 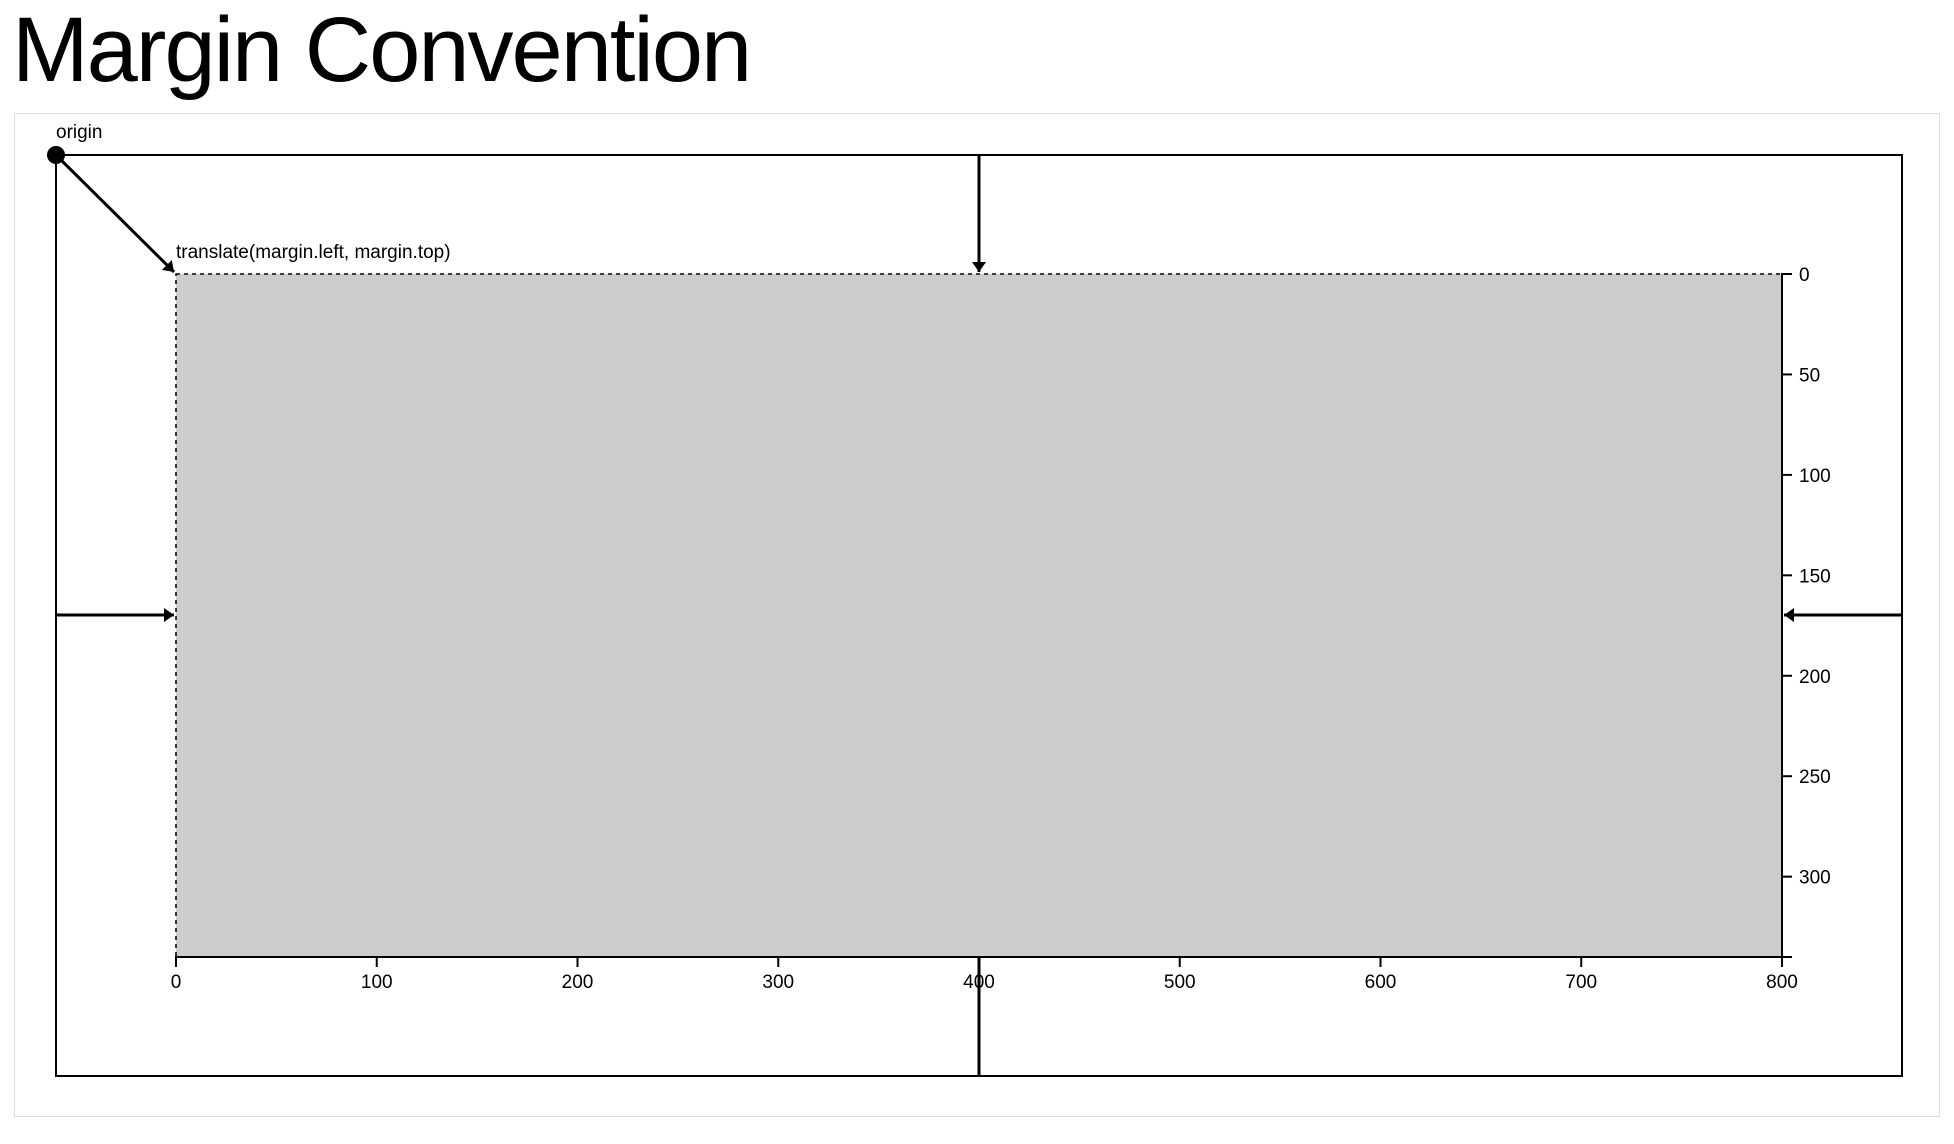 What do you see at coordinates (313, 252) in the screenshot?
I see `translate-label: translate(margin.left, margin.top)` at bounding box center [313, 252].